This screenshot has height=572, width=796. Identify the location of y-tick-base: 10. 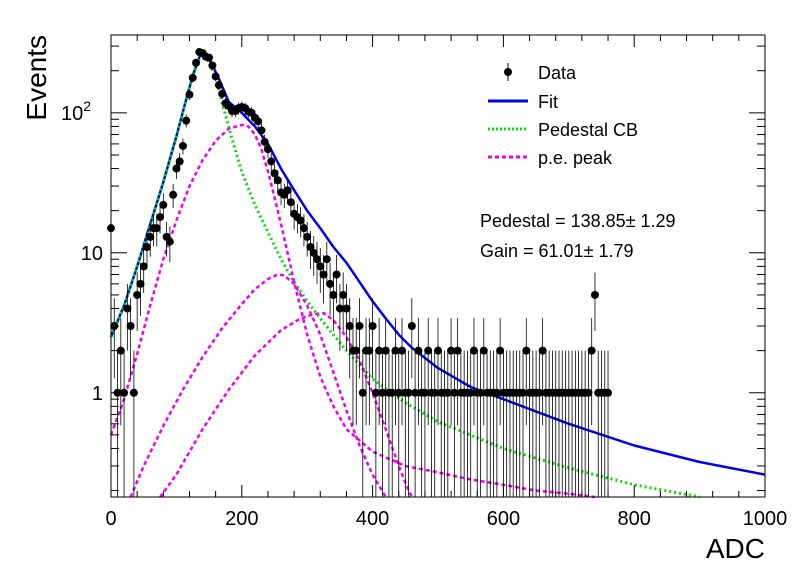
(72, 114).